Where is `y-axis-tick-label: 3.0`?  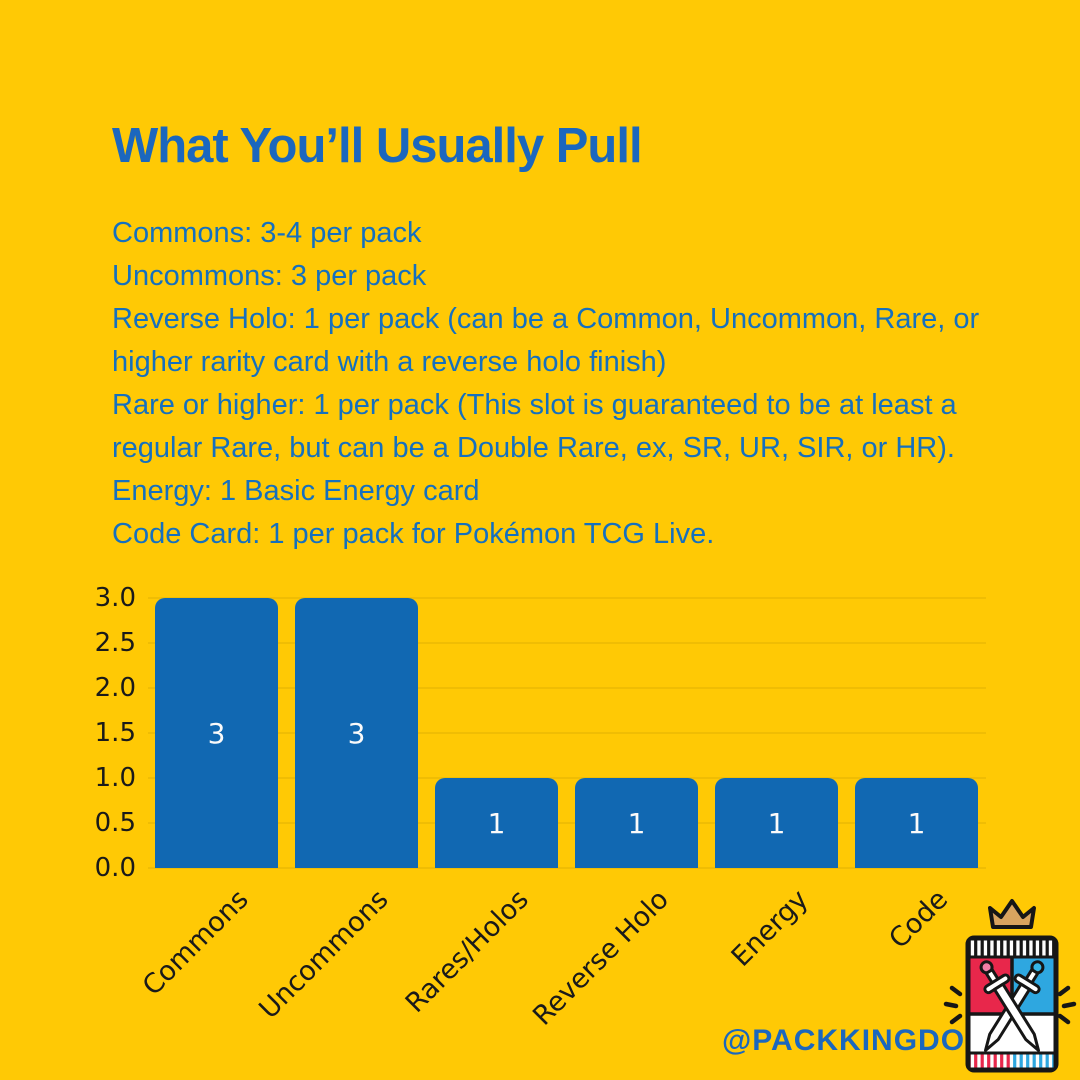 y-axis-tick-label: 3.0 is located at coordinates (115, 598).